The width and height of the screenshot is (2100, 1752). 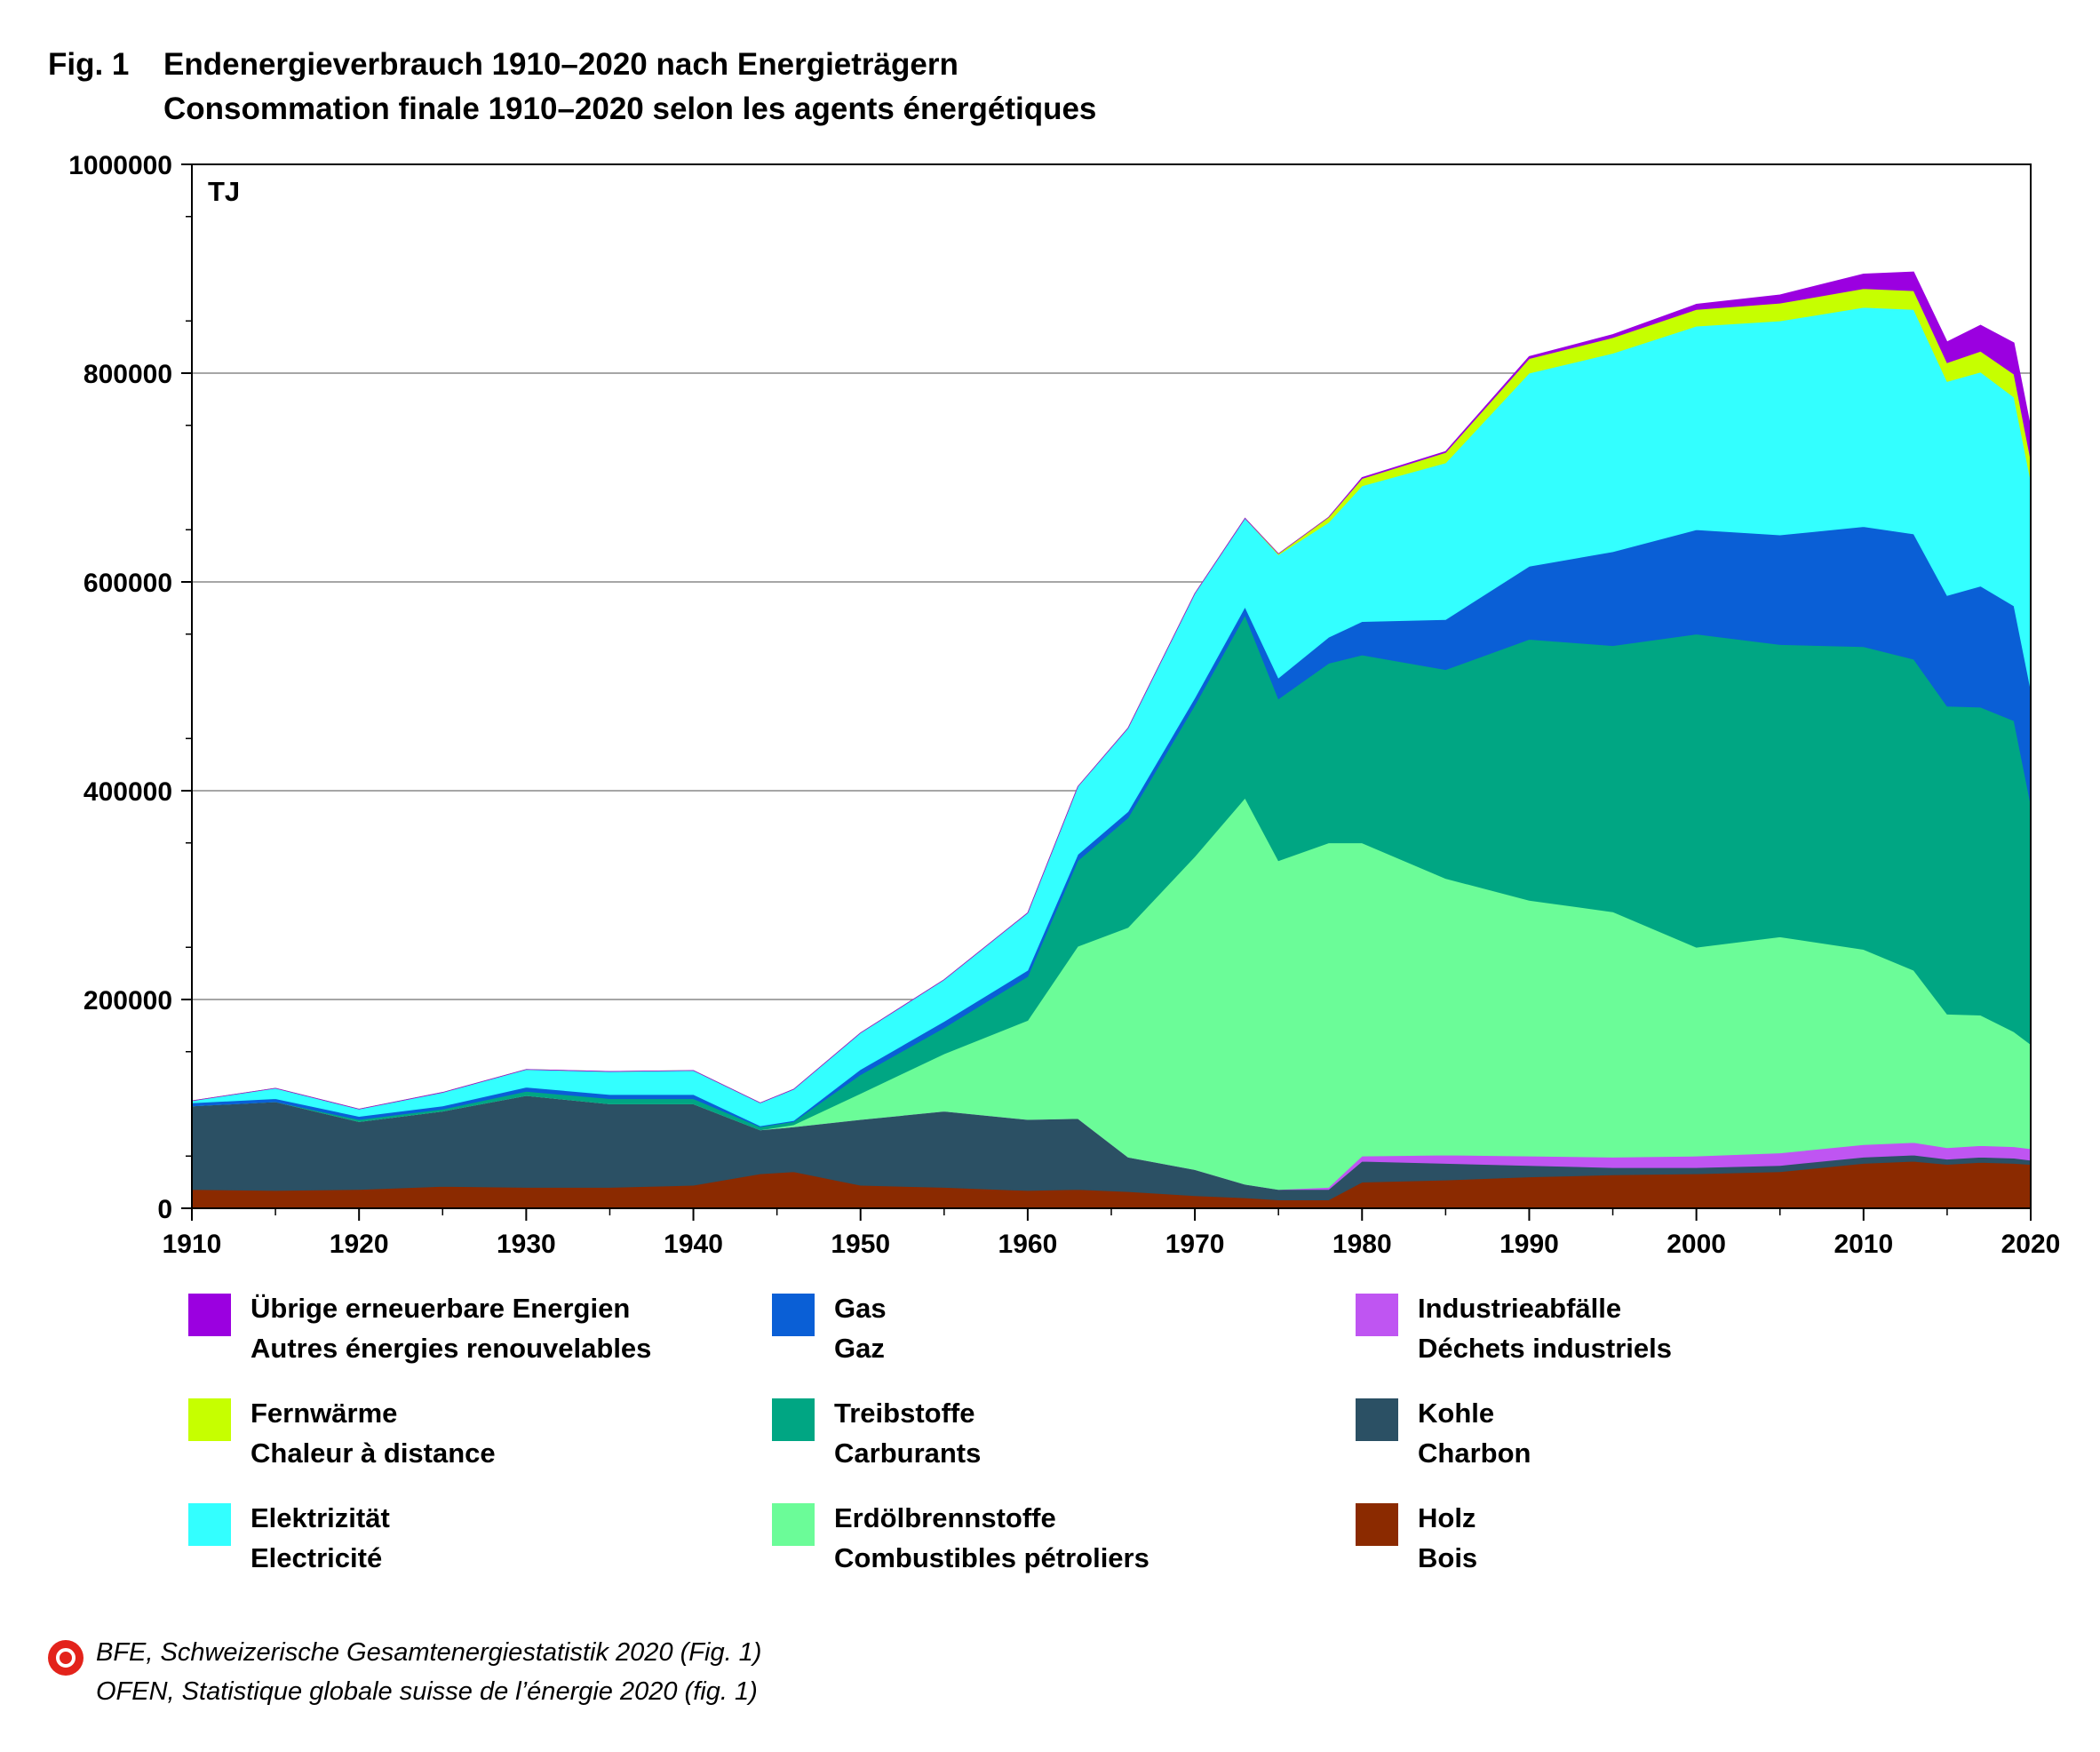 I want to click on legend-label-fr: Carburants, so click(x=908, y=1453).